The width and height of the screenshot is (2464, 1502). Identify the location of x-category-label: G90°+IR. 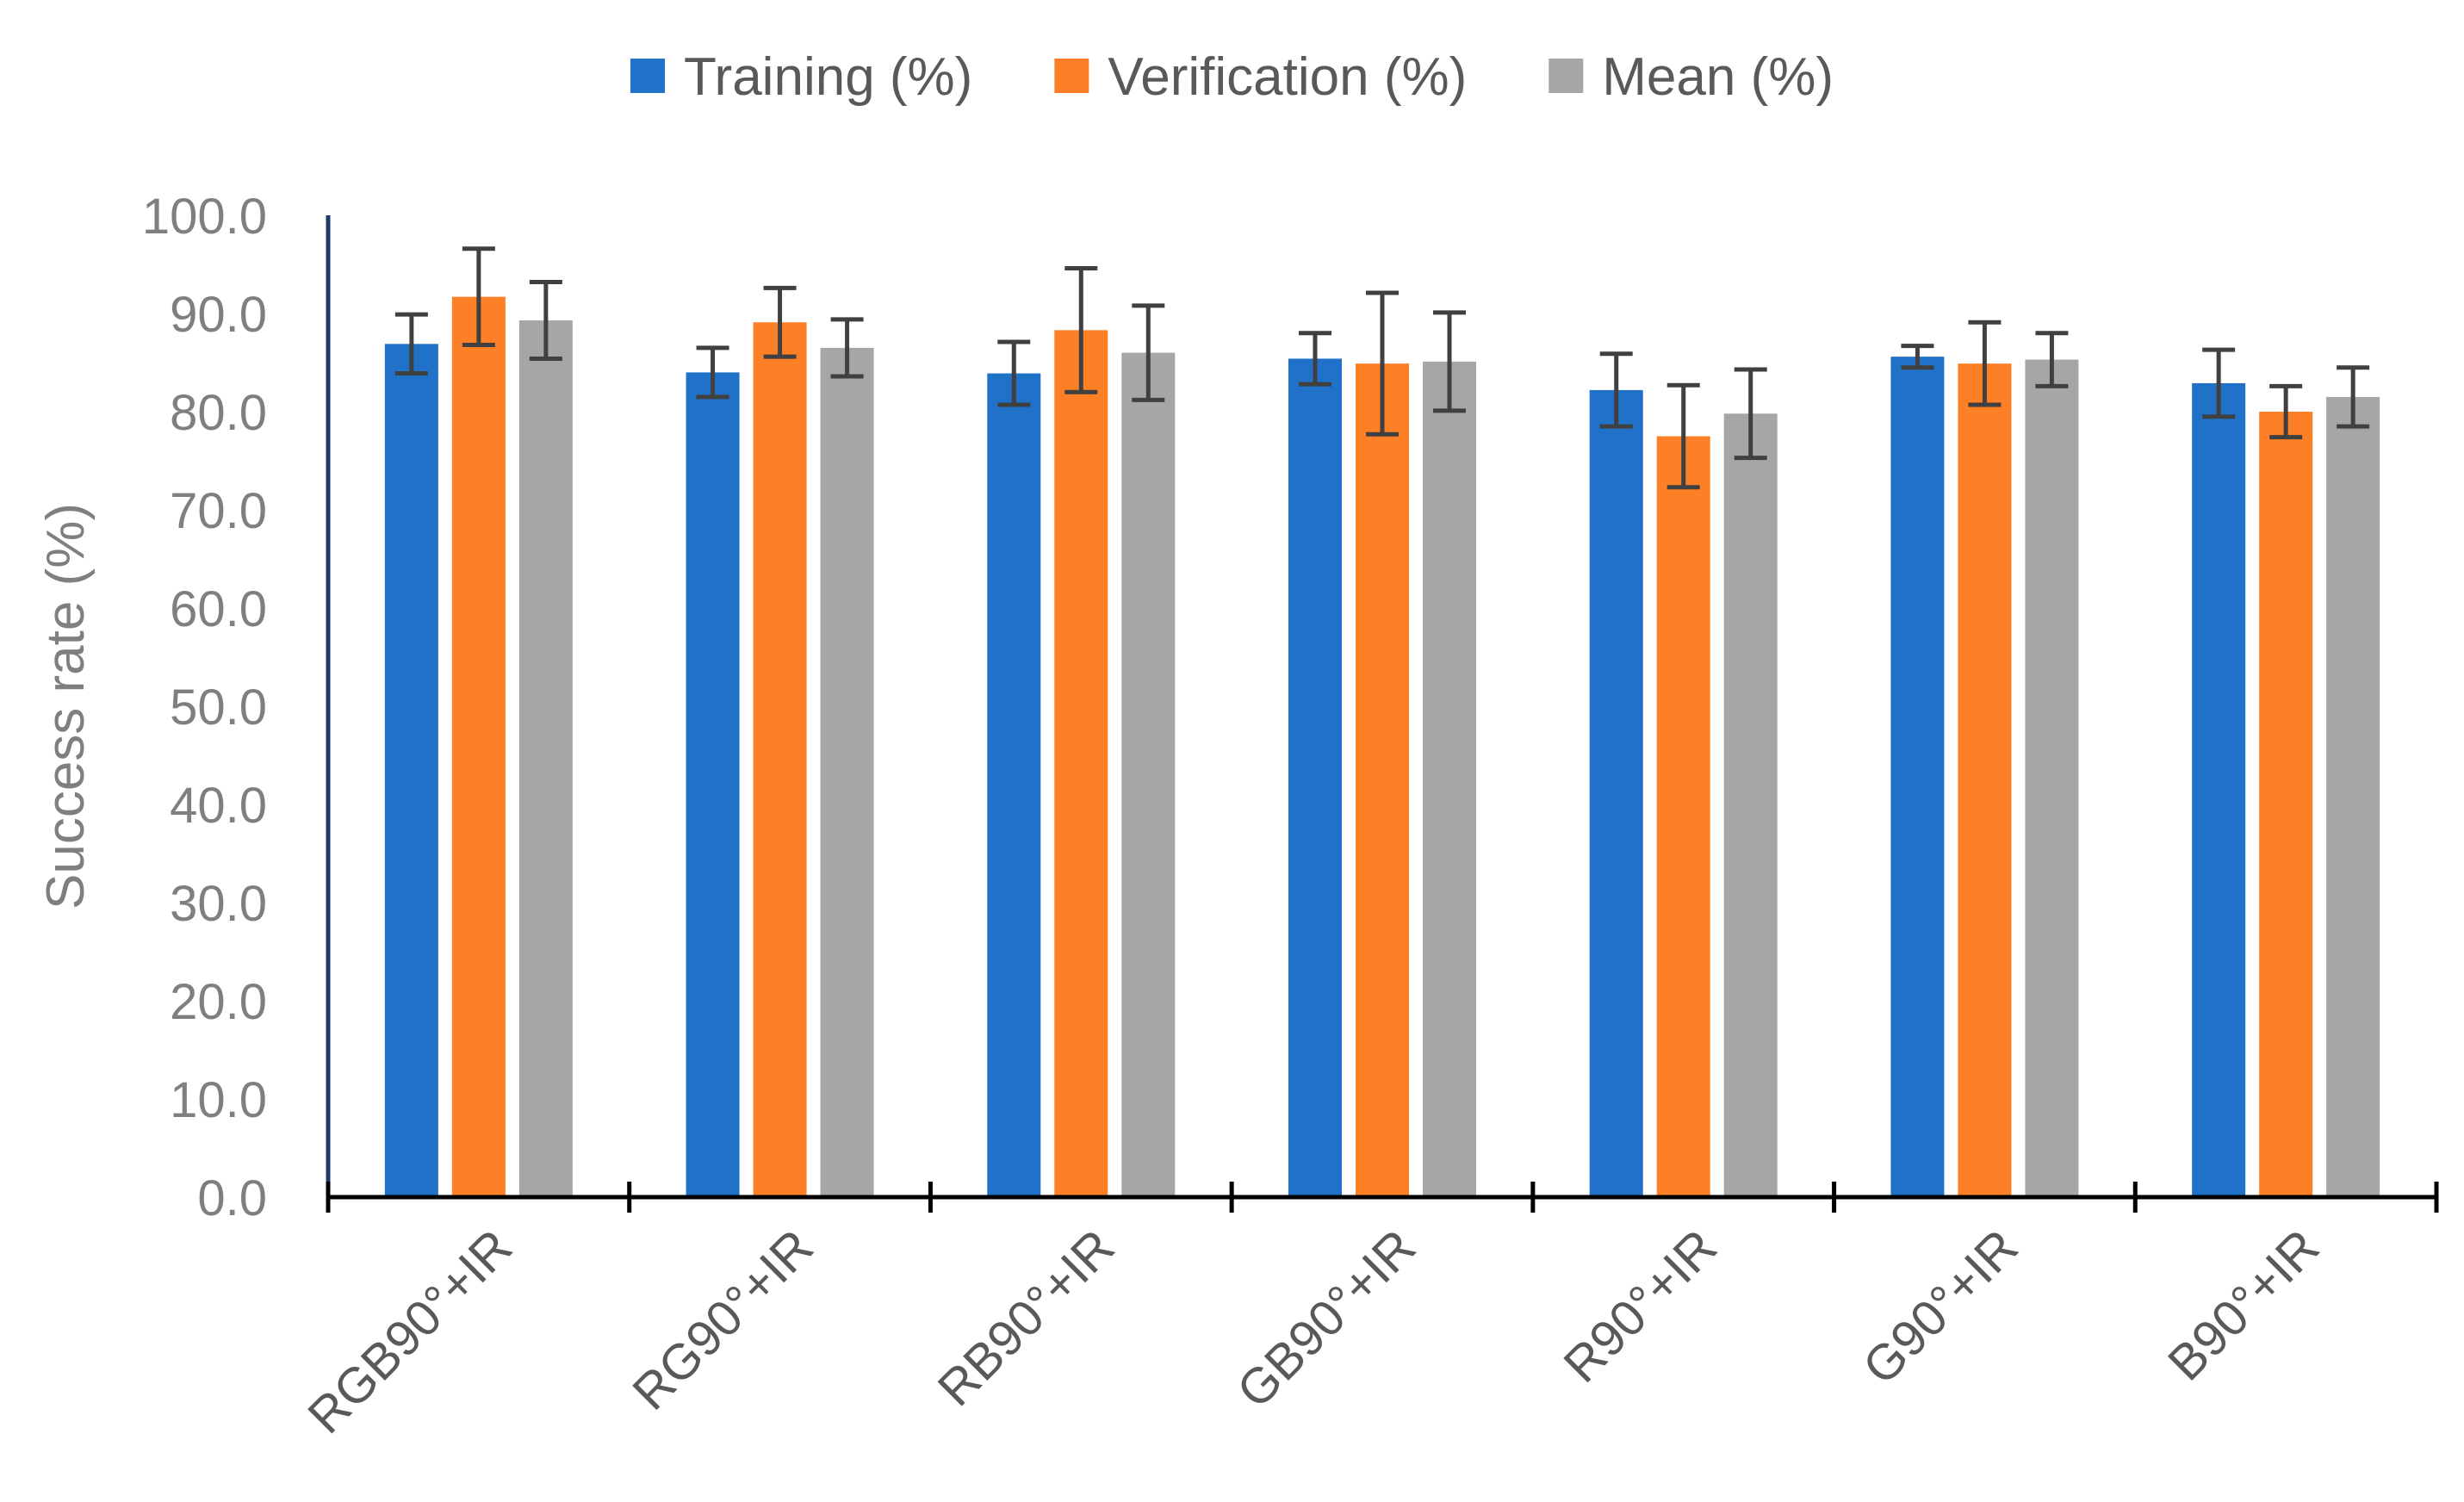
(1941, 1307).